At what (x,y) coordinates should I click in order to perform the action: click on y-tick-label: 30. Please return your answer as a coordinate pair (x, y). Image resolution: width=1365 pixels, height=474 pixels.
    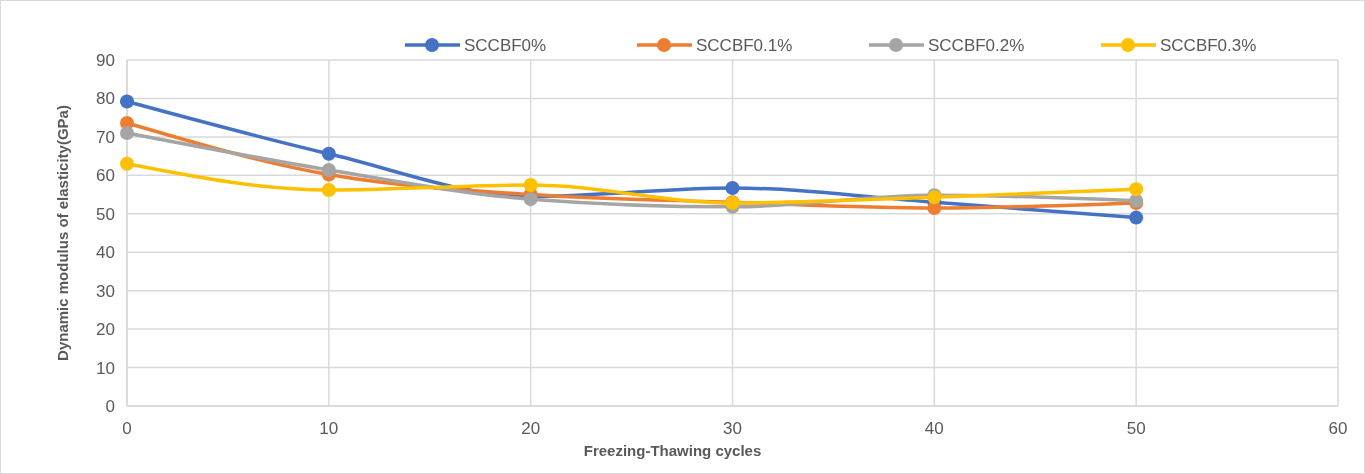
    Looking at the image, I should click on (105, 291).